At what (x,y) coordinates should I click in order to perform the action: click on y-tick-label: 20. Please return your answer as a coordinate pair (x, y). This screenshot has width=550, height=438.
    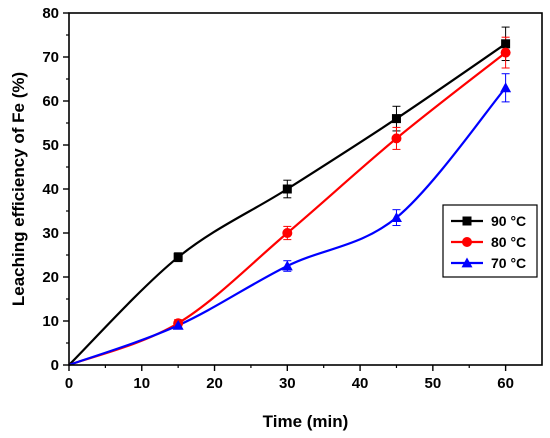
    Looking at the image, I should click on (50, 277).